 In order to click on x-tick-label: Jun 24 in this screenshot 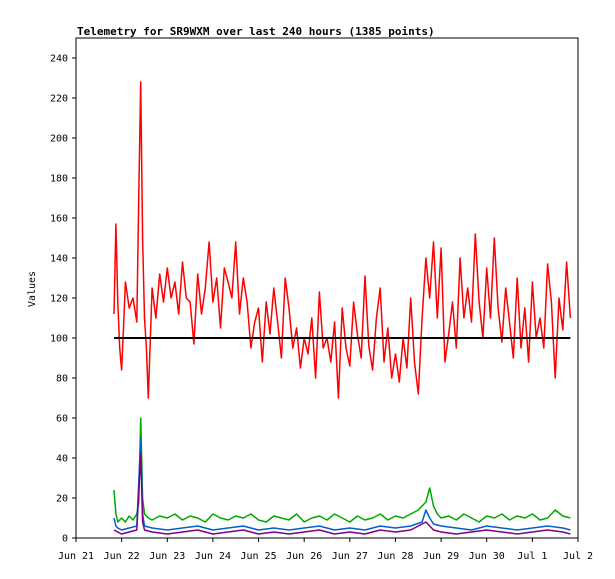, I will do `click(213, 556)`.